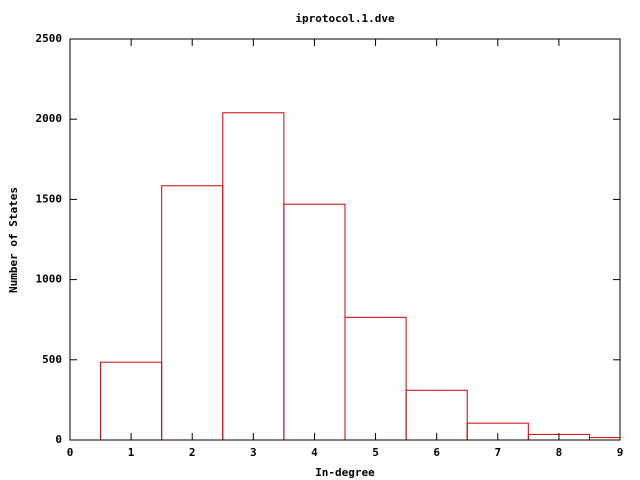  What do you see at coordinates (253, 452) in the screenshot?
I see `x-tick-label: 3` at bounding box center [253, 452].